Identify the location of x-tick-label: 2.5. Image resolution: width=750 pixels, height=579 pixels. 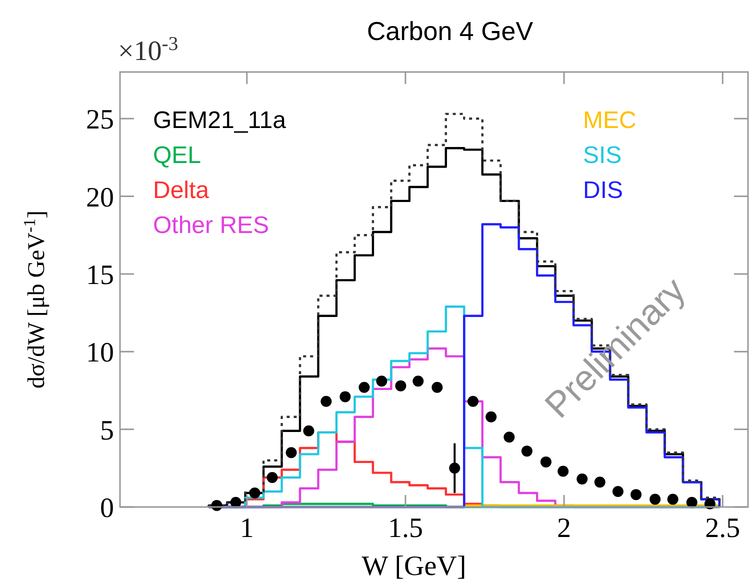
(722, 528).